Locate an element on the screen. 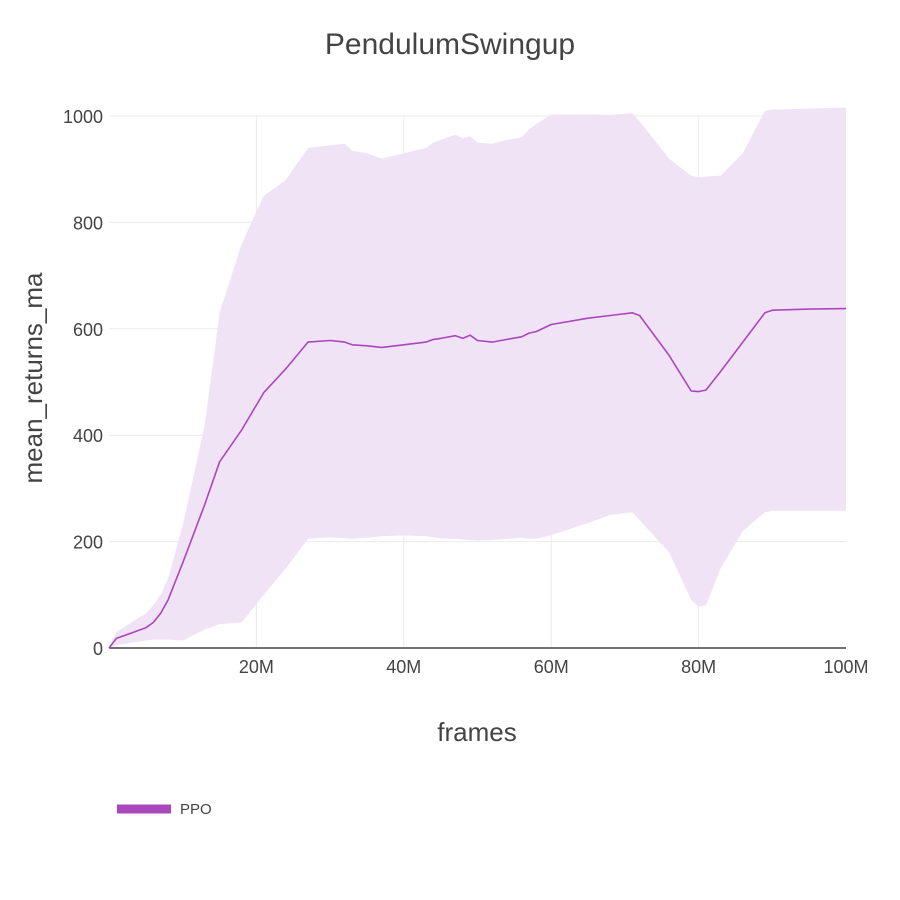 This screenshot has width=900, height=900. y-tick-labels: 0 200 400 600 800 1000 is located at coordinates (83, 383).